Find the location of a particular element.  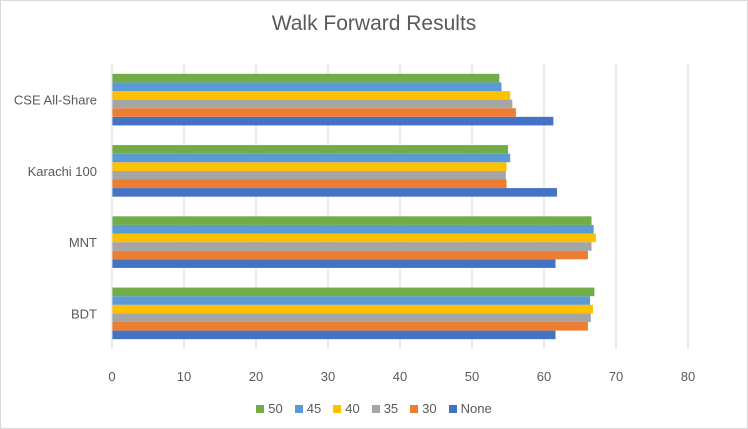

x-tick-label: 30 is located at coordinates (328, 376).